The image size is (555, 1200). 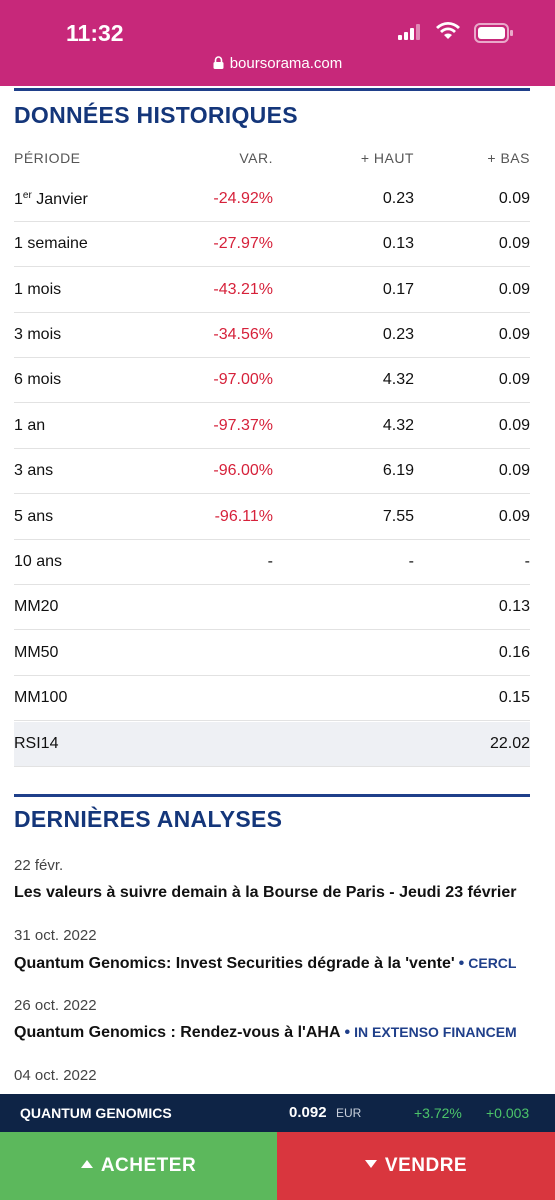 What do you see at coordinates (508, 158) in the screenshot?
I see `header-bas: + BAS` at bounding box center [508, 158].